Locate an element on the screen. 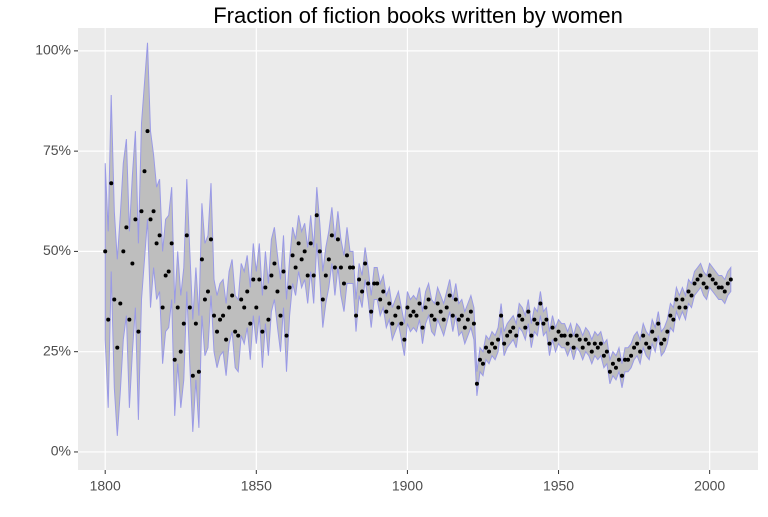  y-tick-label: 50% is located at coordinates (57, 250).